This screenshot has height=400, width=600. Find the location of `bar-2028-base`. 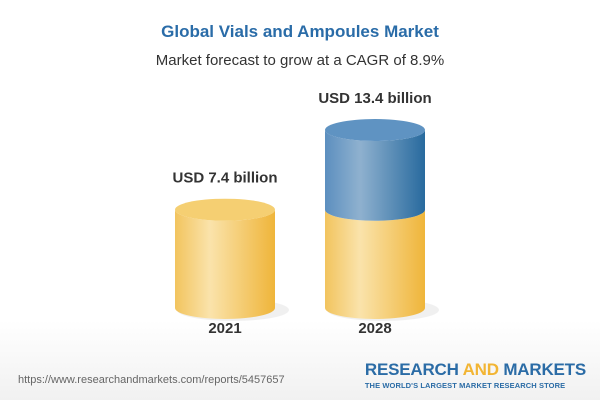

bar-2028-base is located at coordinates (375, 264).